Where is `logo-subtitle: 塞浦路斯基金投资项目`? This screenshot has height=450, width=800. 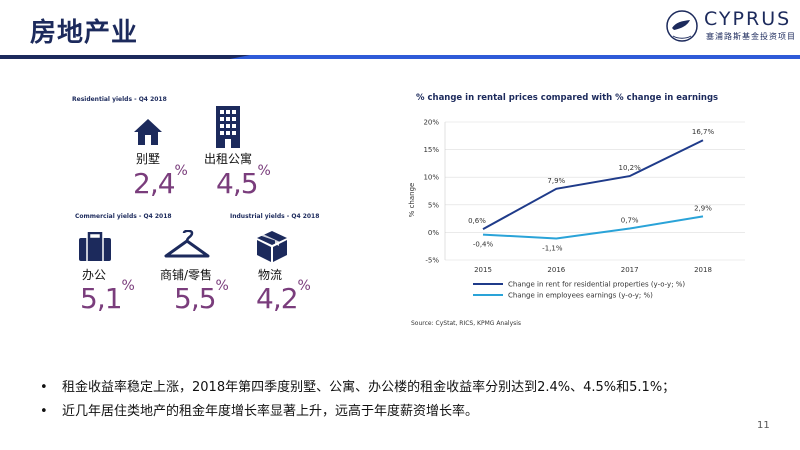
logo-subtitle: 塞浦路斯基金投资项目 is located at coordinates (751, 36).